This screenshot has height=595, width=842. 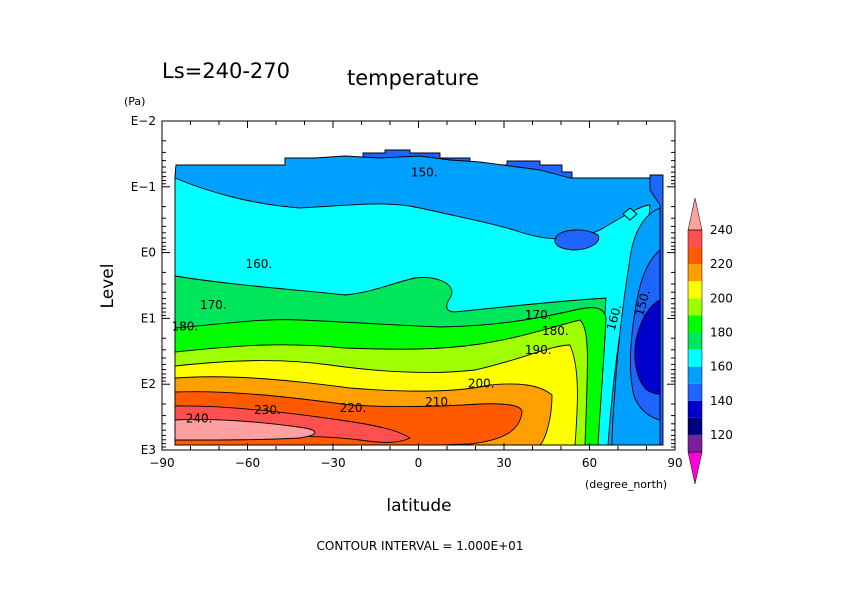 I want to click on colorbar-under-triangle, so click(x=695, y=468).